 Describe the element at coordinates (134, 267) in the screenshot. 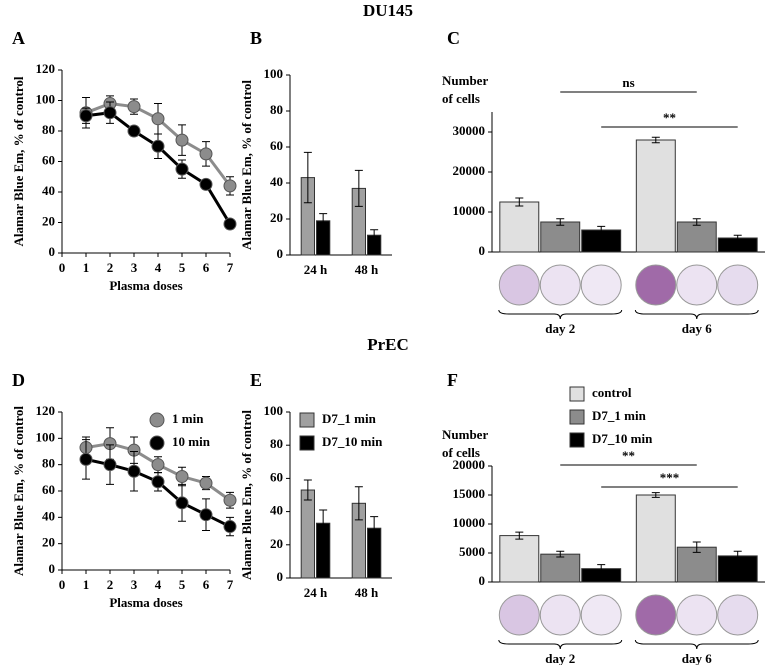

I see `x-tick-label: 3` at that location.